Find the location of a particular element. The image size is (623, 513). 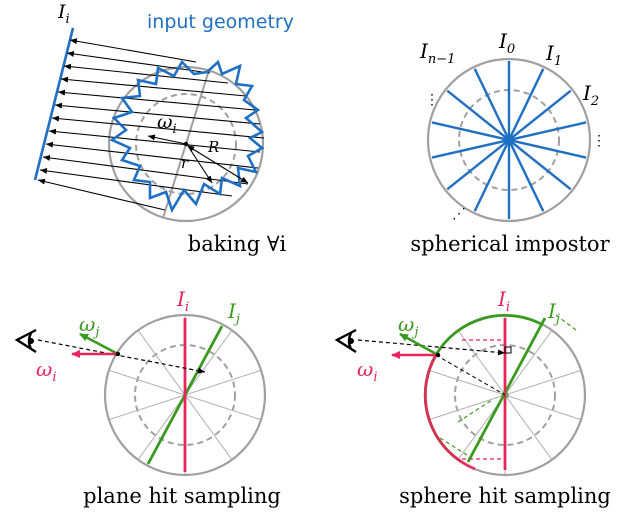

impostor-label-n-1: In−1 is located at coordinates (437, 53).